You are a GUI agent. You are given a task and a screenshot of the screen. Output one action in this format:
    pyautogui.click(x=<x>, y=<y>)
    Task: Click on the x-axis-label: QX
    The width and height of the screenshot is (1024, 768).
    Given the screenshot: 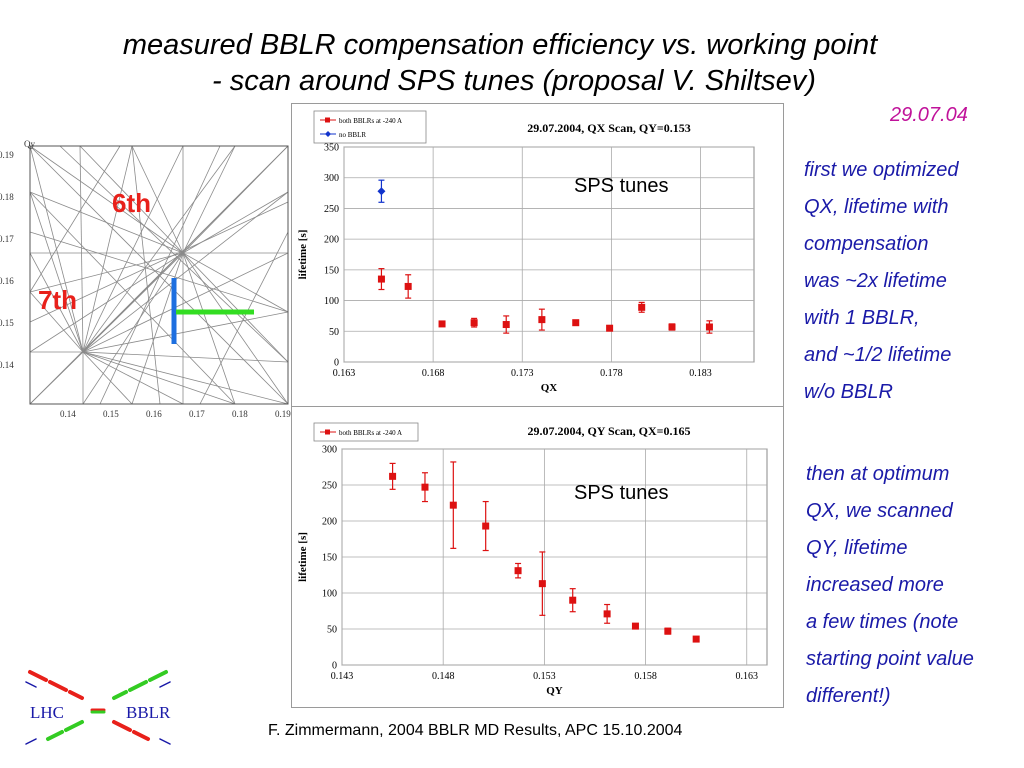 What is the action you would take?
    pyautogui.click(x=549, y=388)
    